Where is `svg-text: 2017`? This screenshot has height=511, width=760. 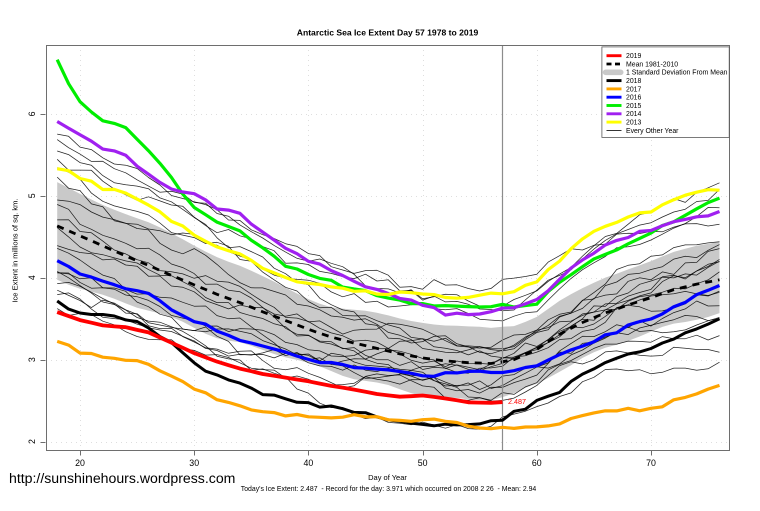 svg-text: 2017 is located at coordinates (633, 89).